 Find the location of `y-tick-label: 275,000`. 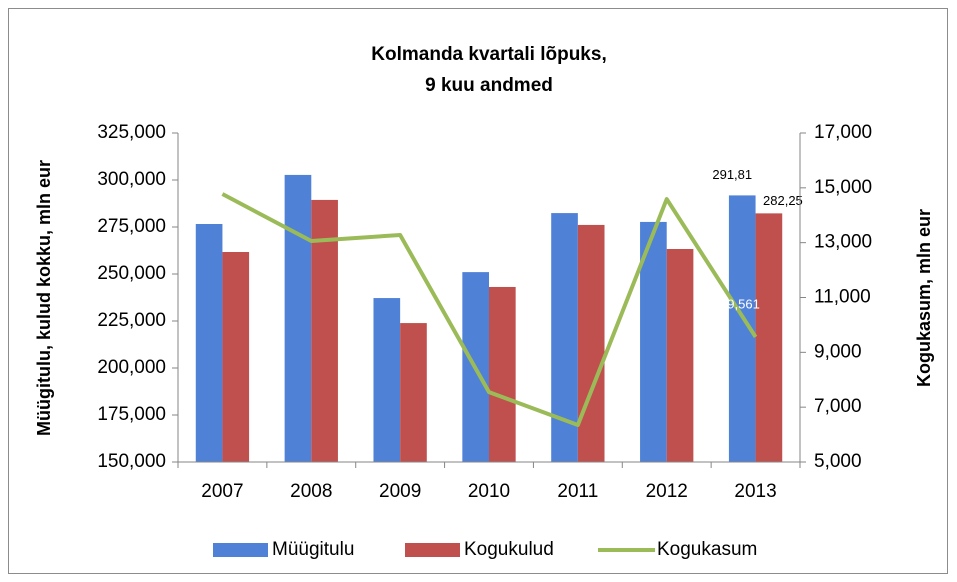

y-tick-label: 275,000 is located at coordinates (131, 226).